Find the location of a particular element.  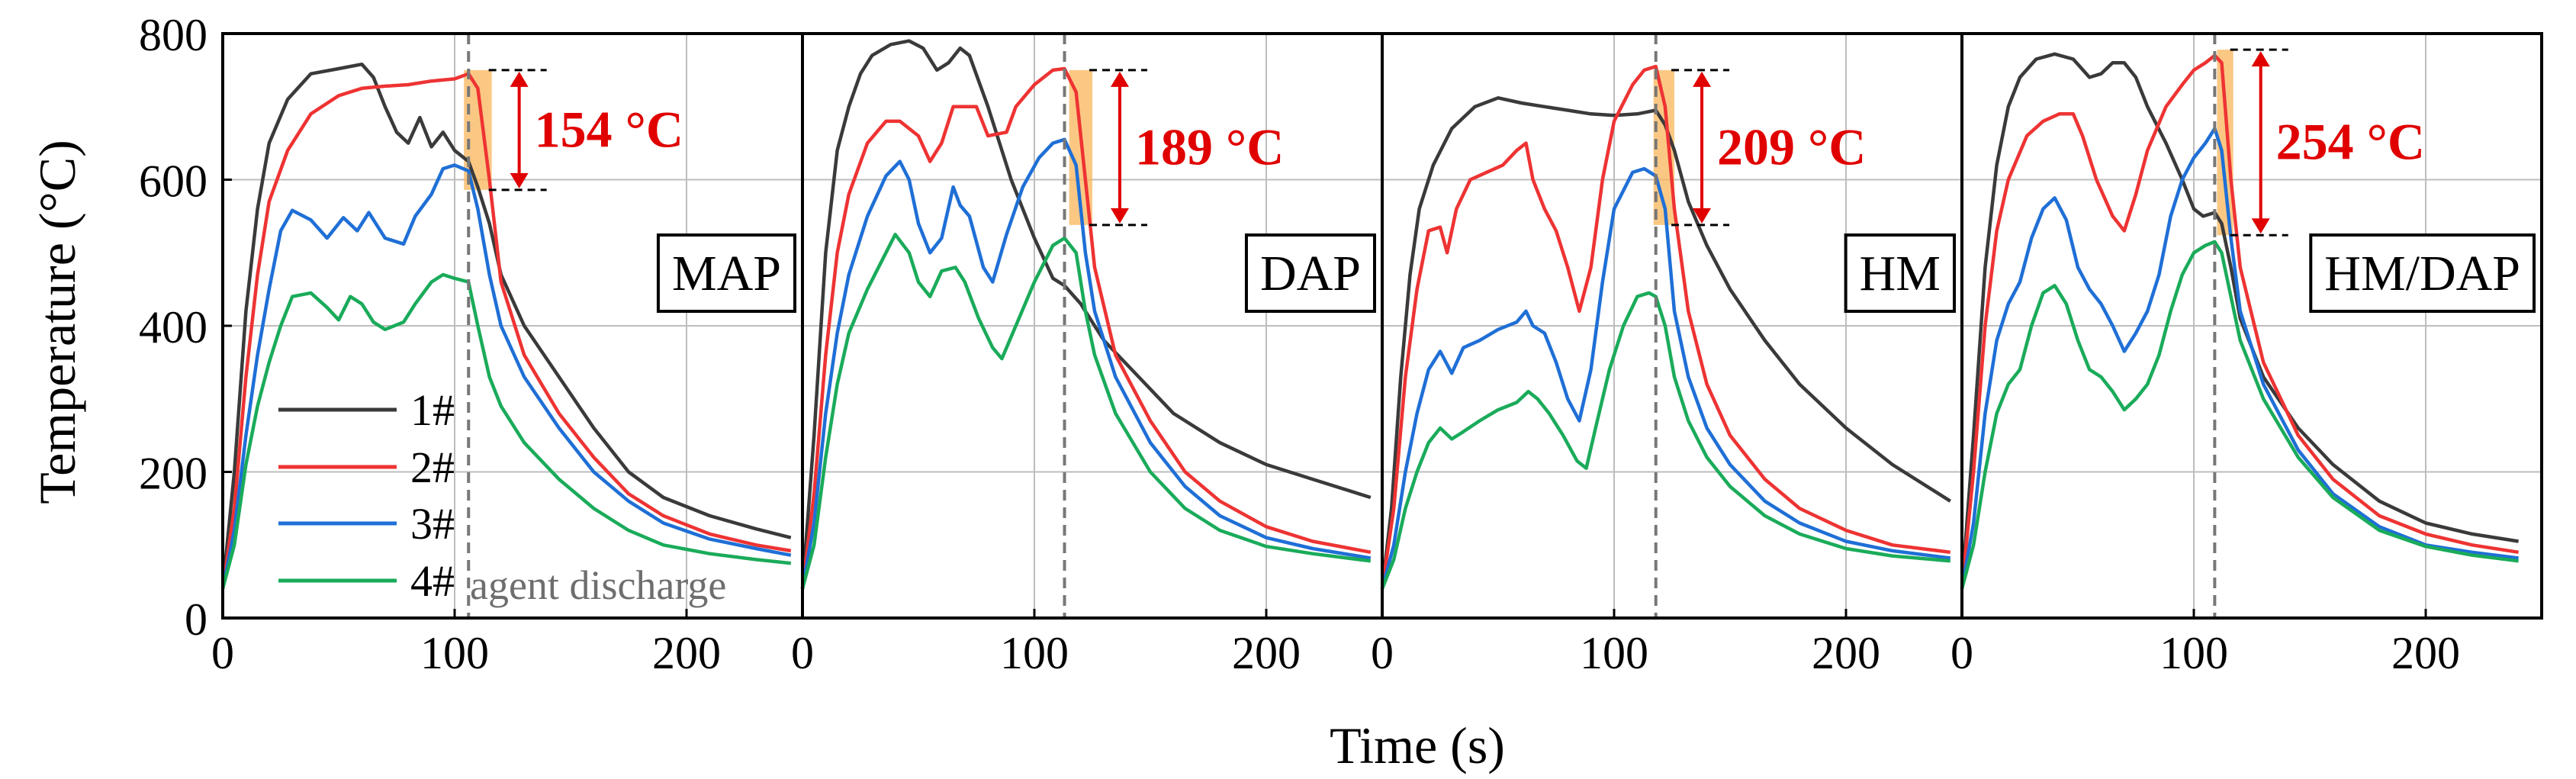

panel-name-label: DAP is located at coordinates (1310, 273).